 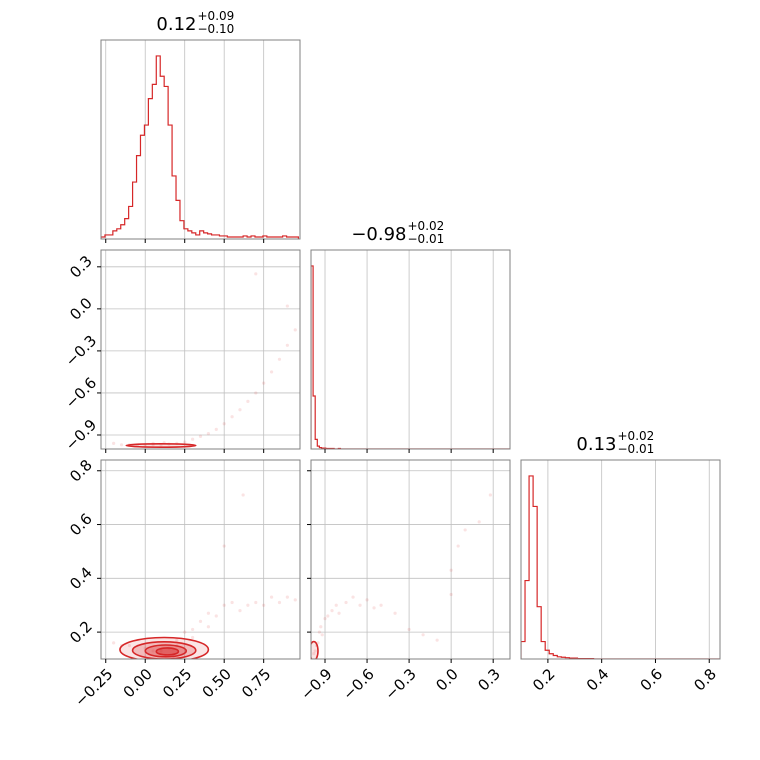 I want to click on xtick-label-1-0: −0.9, so click(x=316, y=684).